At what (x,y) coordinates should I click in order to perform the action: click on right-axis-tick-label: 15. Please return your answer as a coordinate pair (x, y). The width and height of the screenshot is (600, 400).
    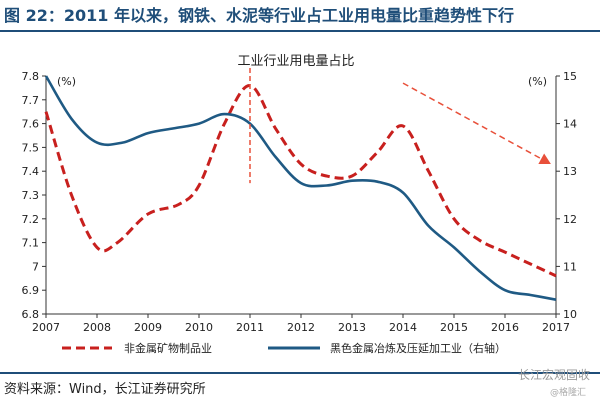
    Looking at the image, I should click on (570, 76).